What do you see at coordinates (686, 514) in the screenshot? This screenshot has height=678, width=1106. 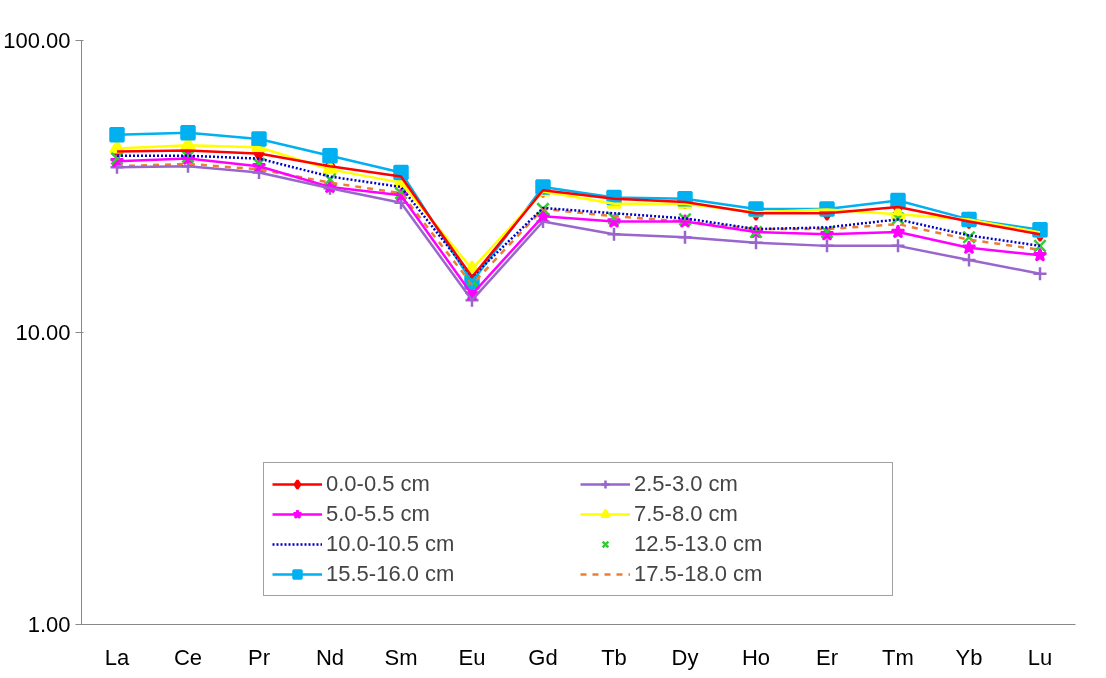 I see `legend-label: 7.5-8.0 cm` at bounding box center [686, 514].